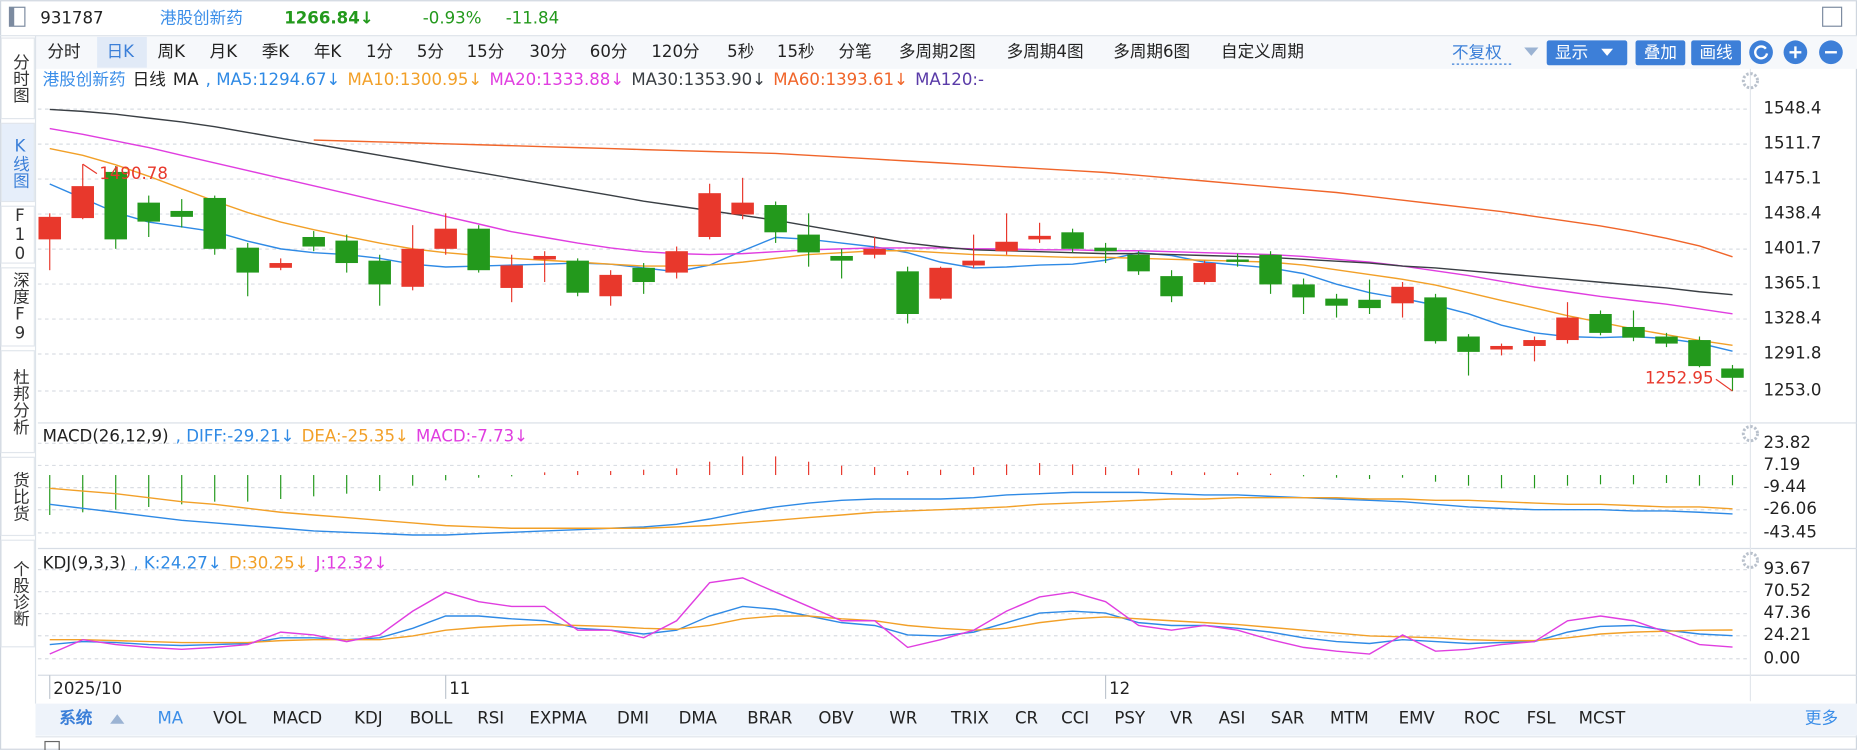 This screenshot has width=1857, height=750. Describe the element at coordinates (1349, 718) in the screenshot. I see `indicator-tab: MTM` at that location.